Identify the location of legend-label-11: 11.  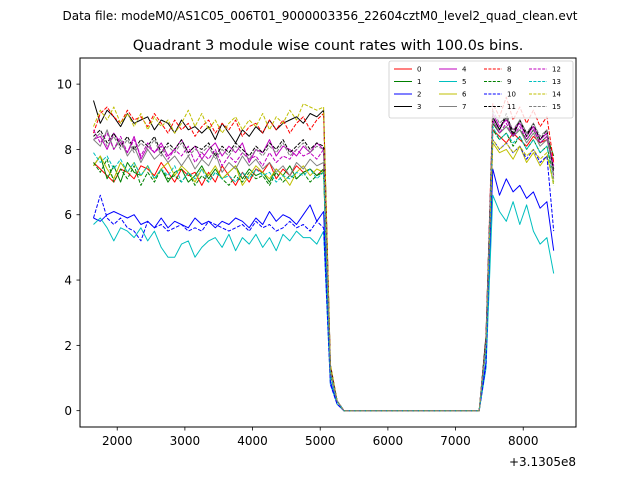
(511, 107).